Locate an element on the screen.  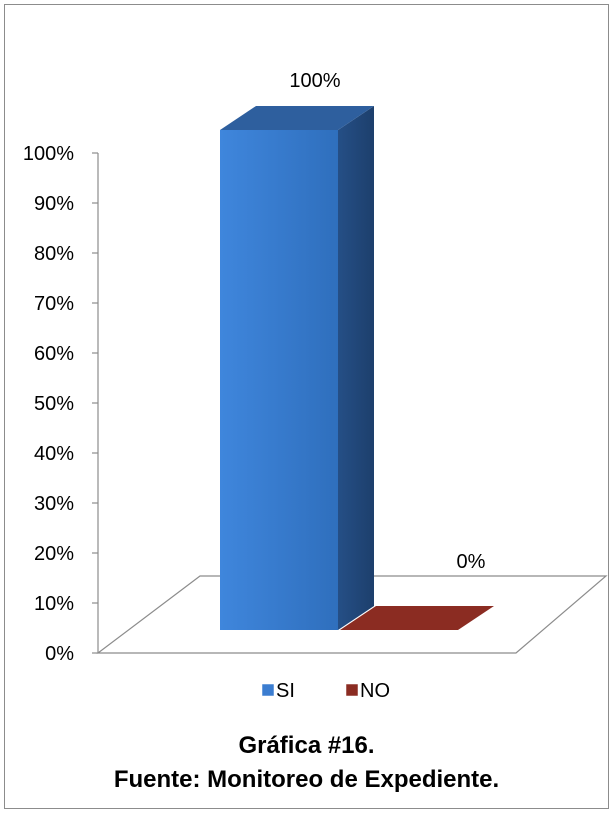
legend-label-no: NO is located at coordinates (375, 691).